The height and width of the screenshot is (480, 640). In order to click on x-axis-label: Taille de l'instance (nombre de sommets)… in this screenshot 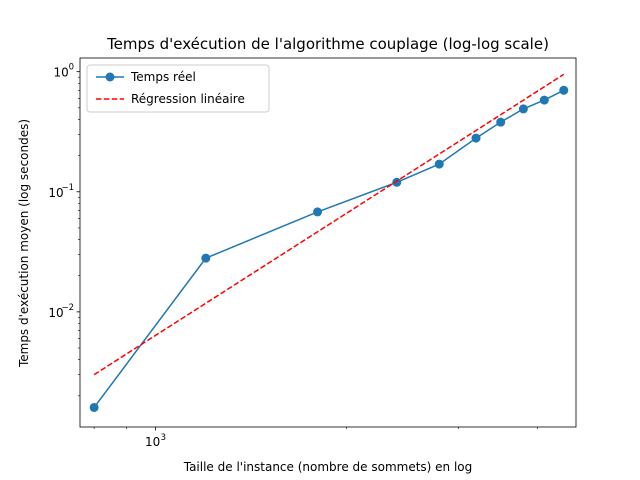, I will do `click(328, 467)`.